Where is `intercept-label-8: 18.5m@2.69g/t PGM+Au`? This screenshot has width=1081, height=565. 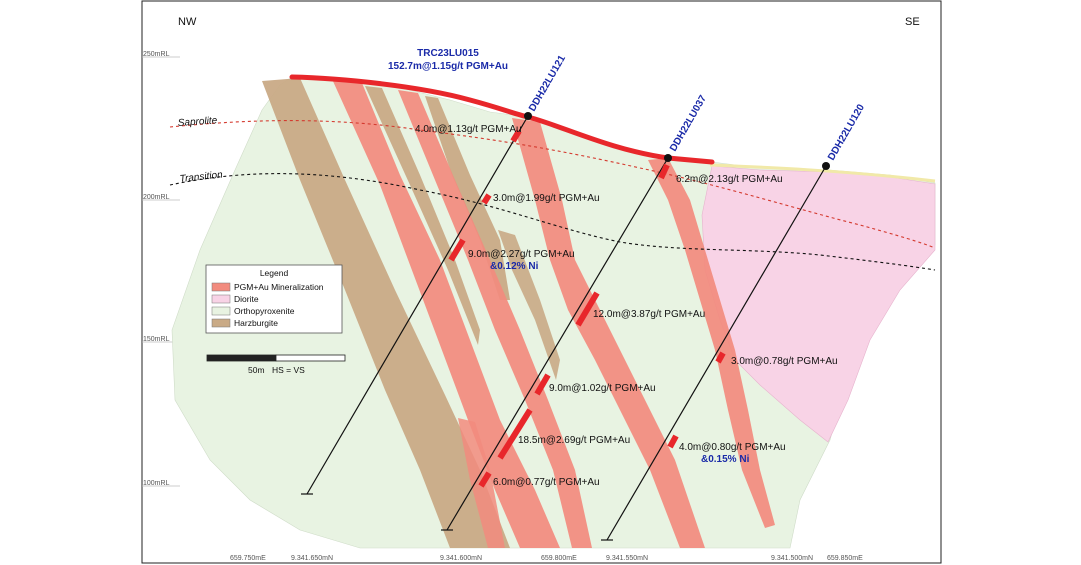 intercept-label-8: 18.5m@2.69g/t PGM+Au is located at coordinates (574, 440).